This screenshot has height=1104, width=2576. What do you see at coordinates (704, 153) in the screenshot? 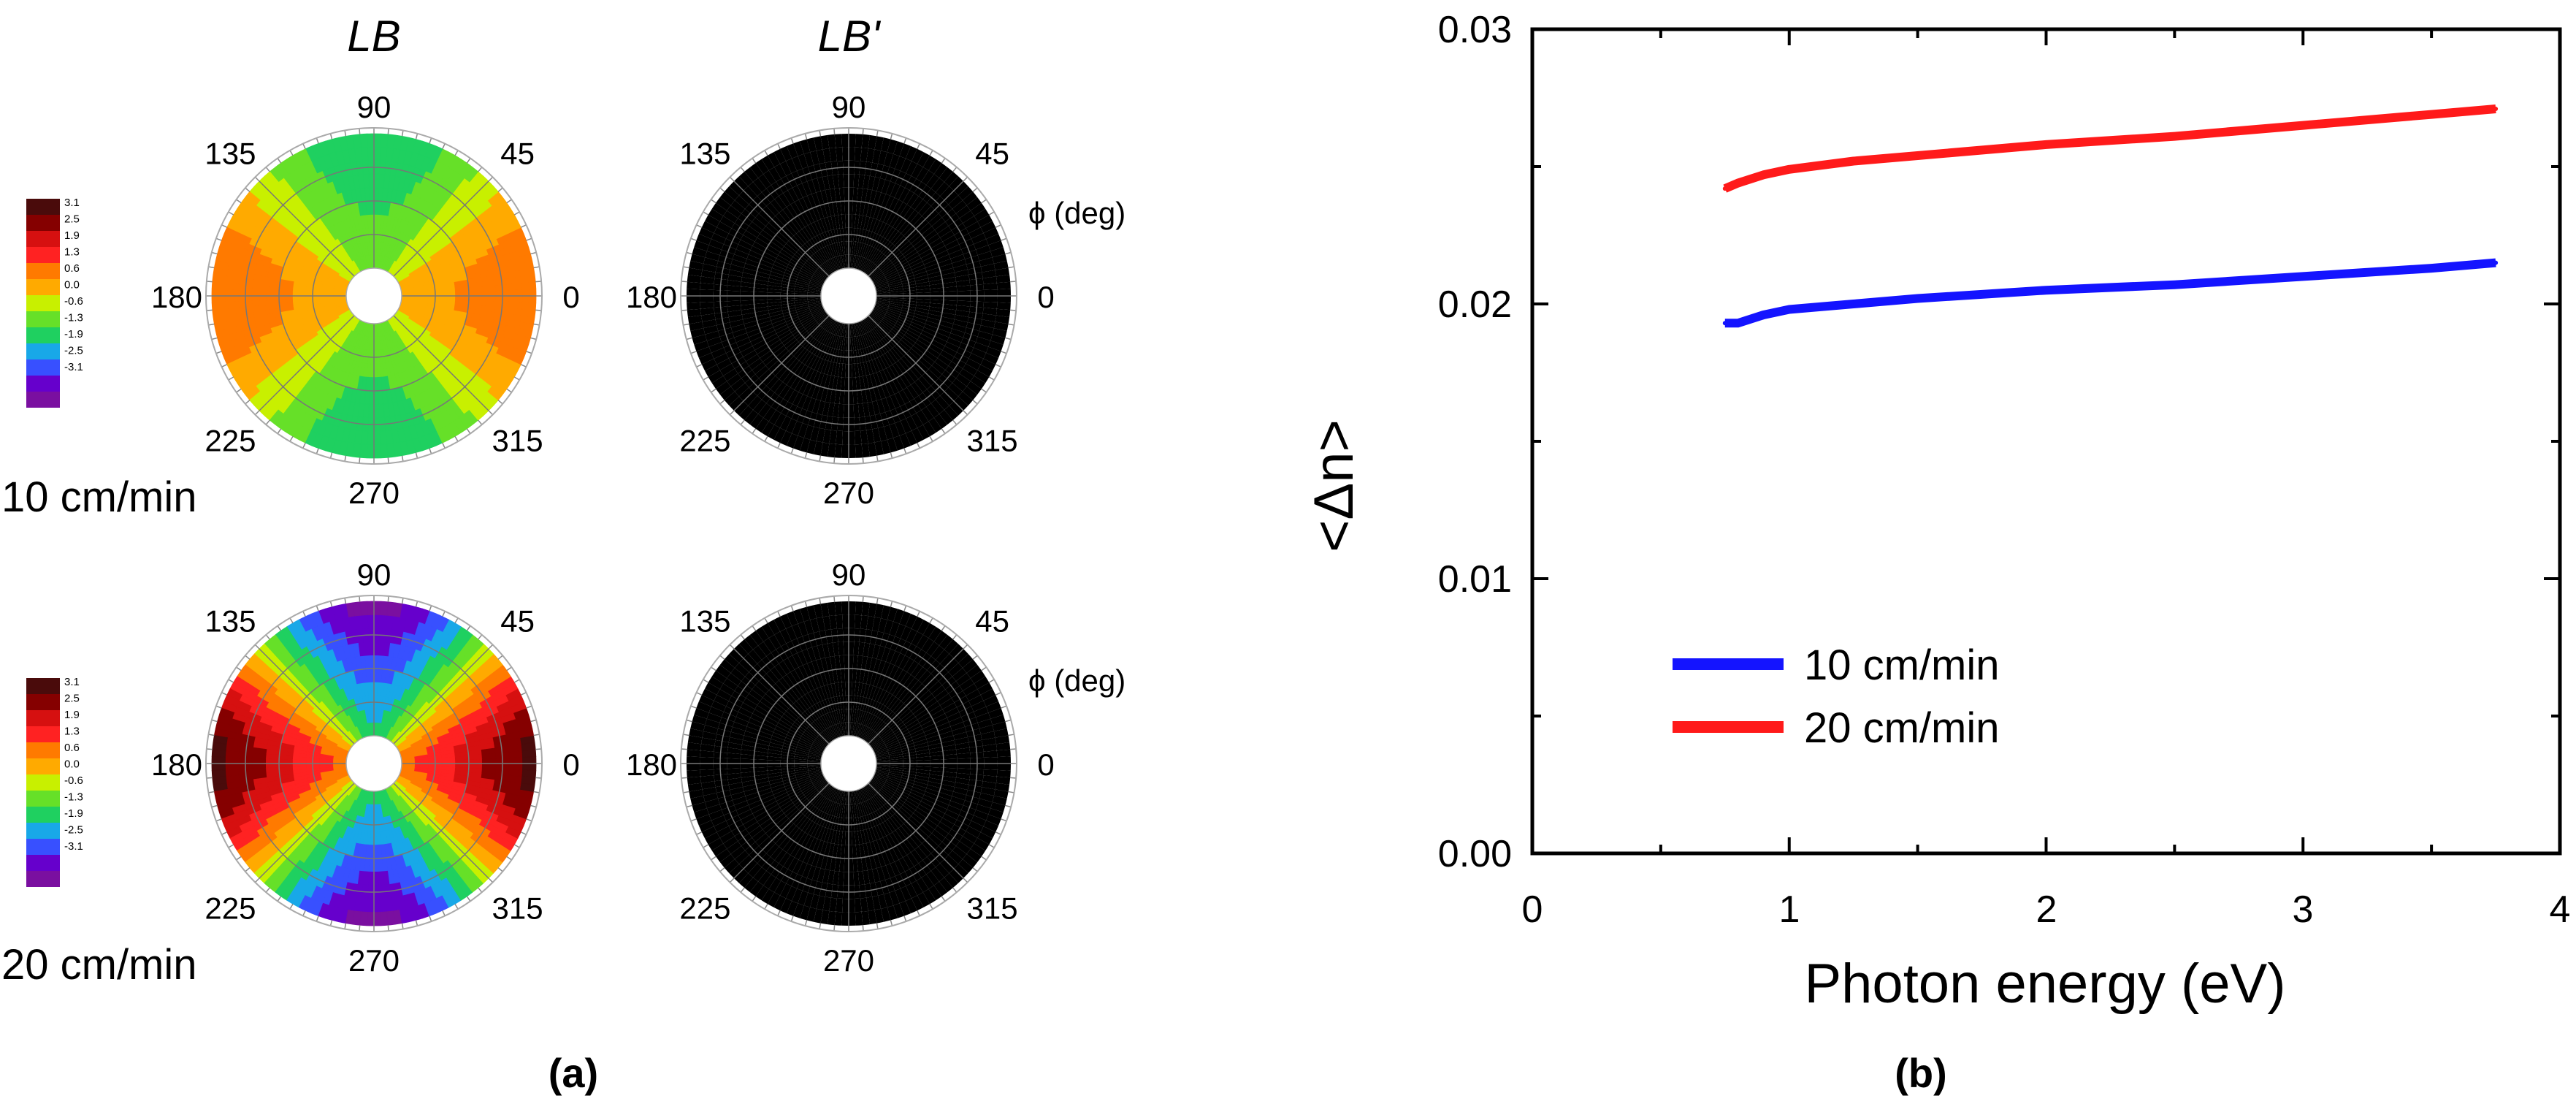
I see `polar-angle-label: 135` at bounding box center [704, 153].